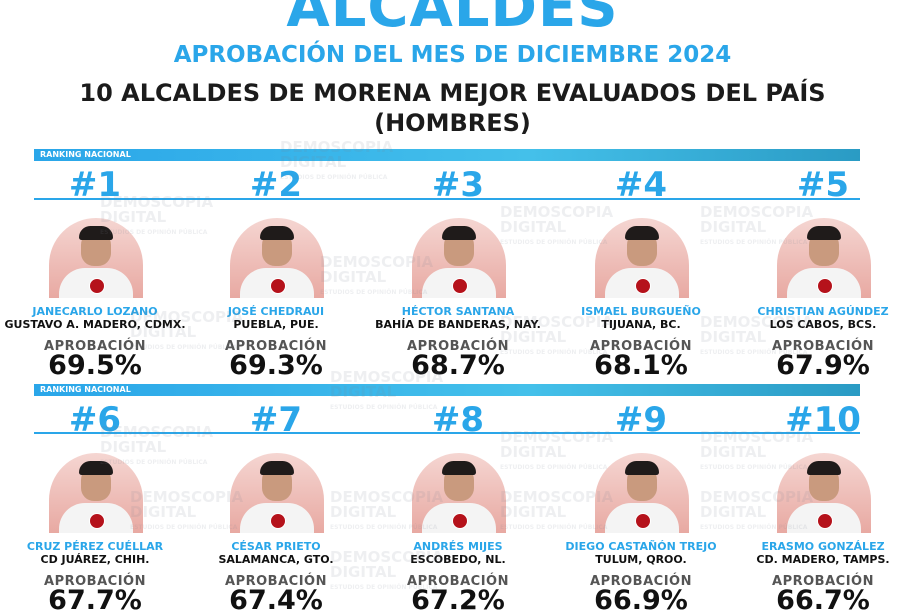  I want to click on mayor-city: ESCOBEDO, NL., so click(458, 559).